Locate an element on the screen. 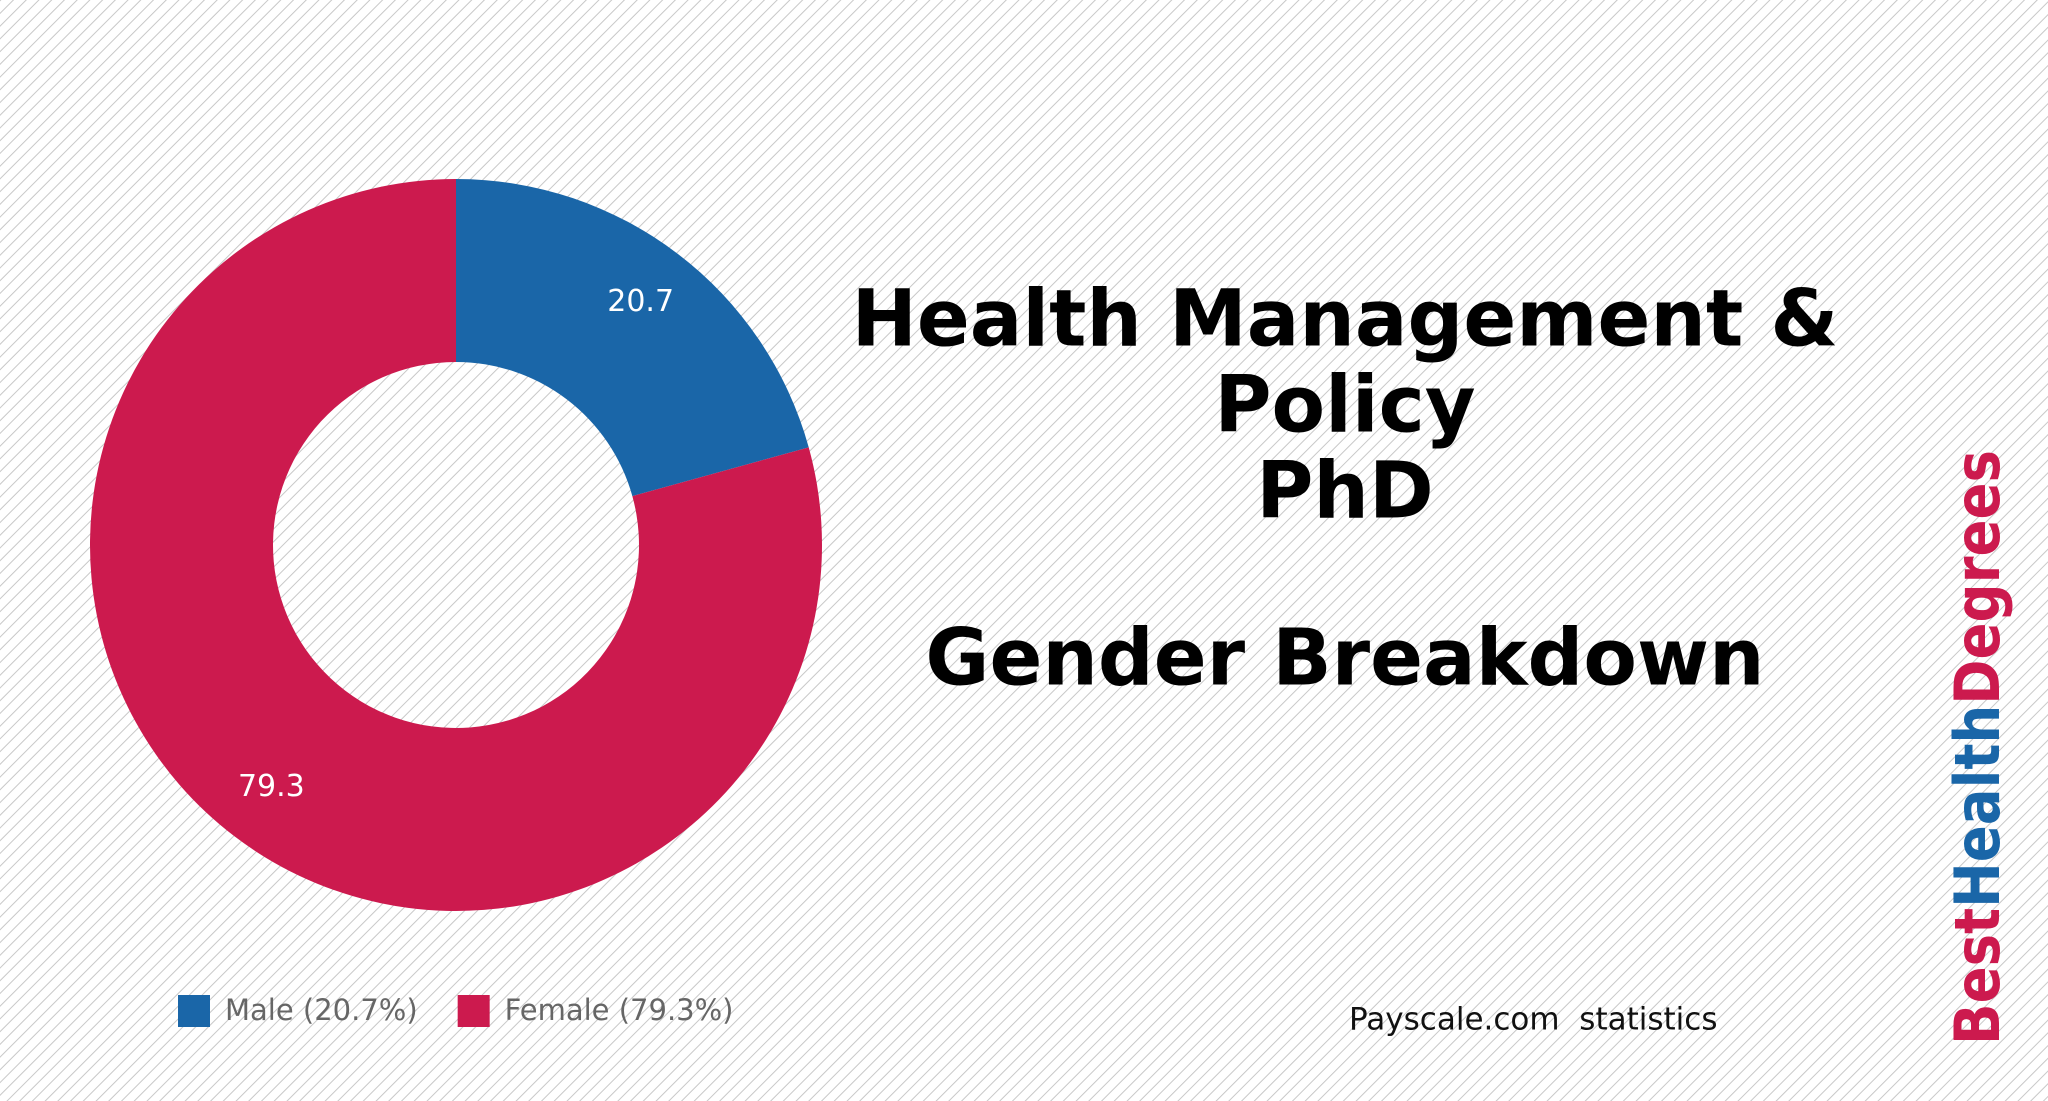  logo-part: Best is located at coordinates (1977, 976).